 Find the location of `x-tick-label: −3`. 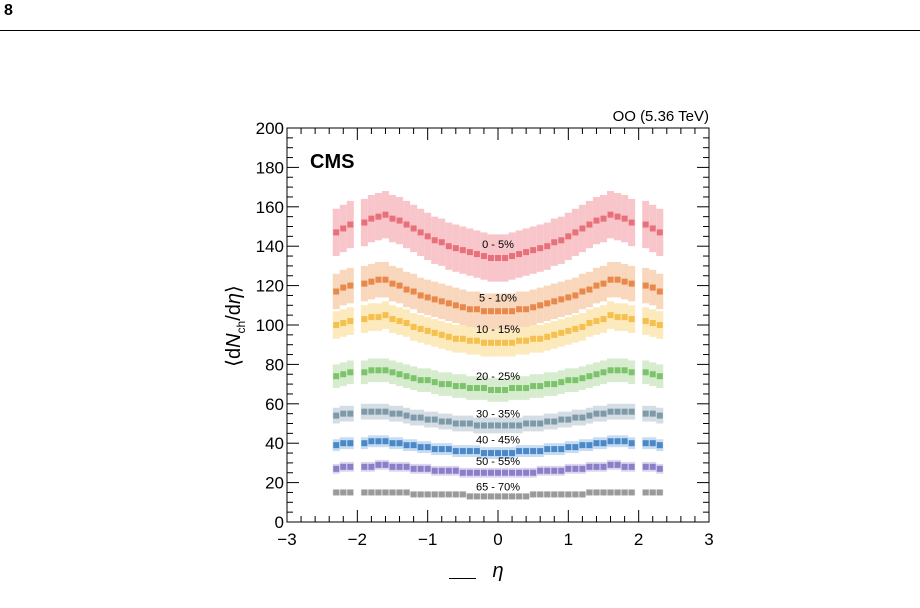

x-tick-label: −3 is located at coordinates (286, 539).